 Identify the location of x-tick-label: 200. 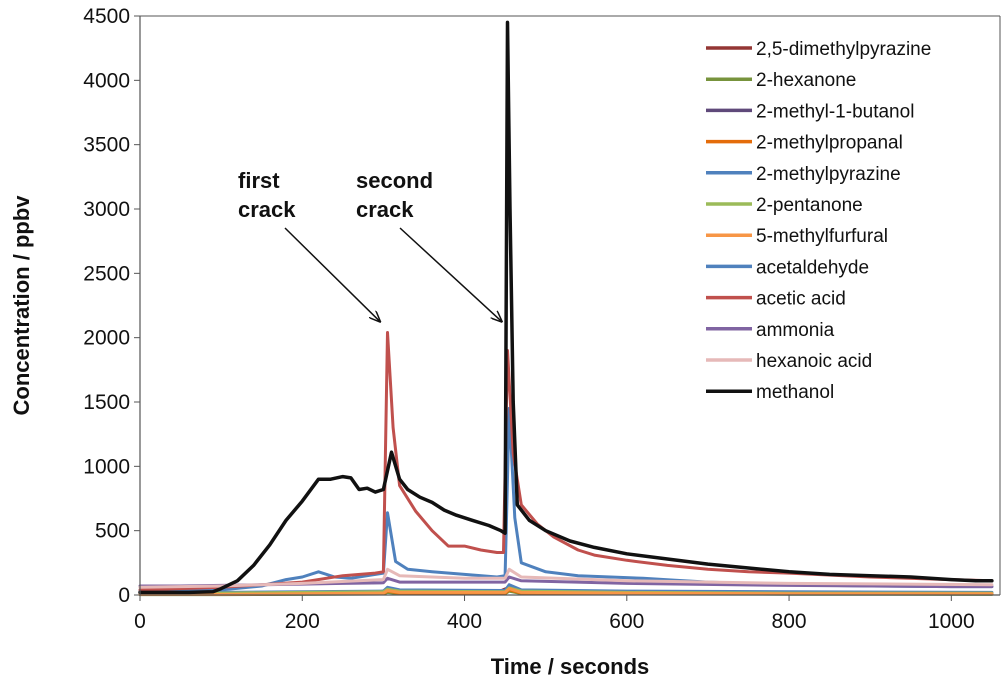
(302, 621).